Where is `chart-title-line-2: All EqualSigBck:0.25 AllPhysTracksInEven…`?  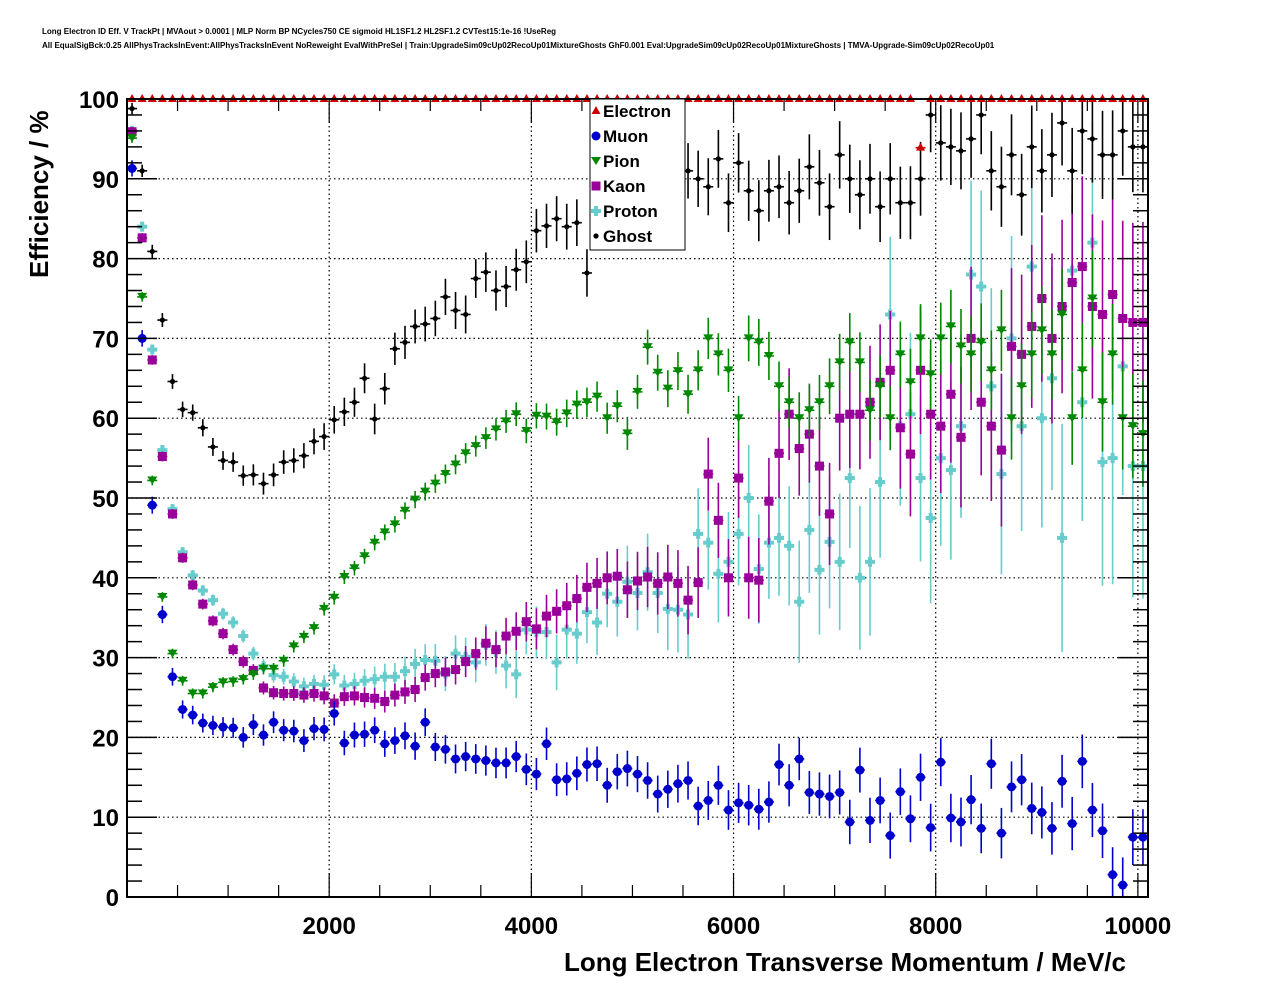 chart-title-line-2: All EqualSigBck:0.25 AllPhysTracksInEven… is located at coordinates (518, 45).